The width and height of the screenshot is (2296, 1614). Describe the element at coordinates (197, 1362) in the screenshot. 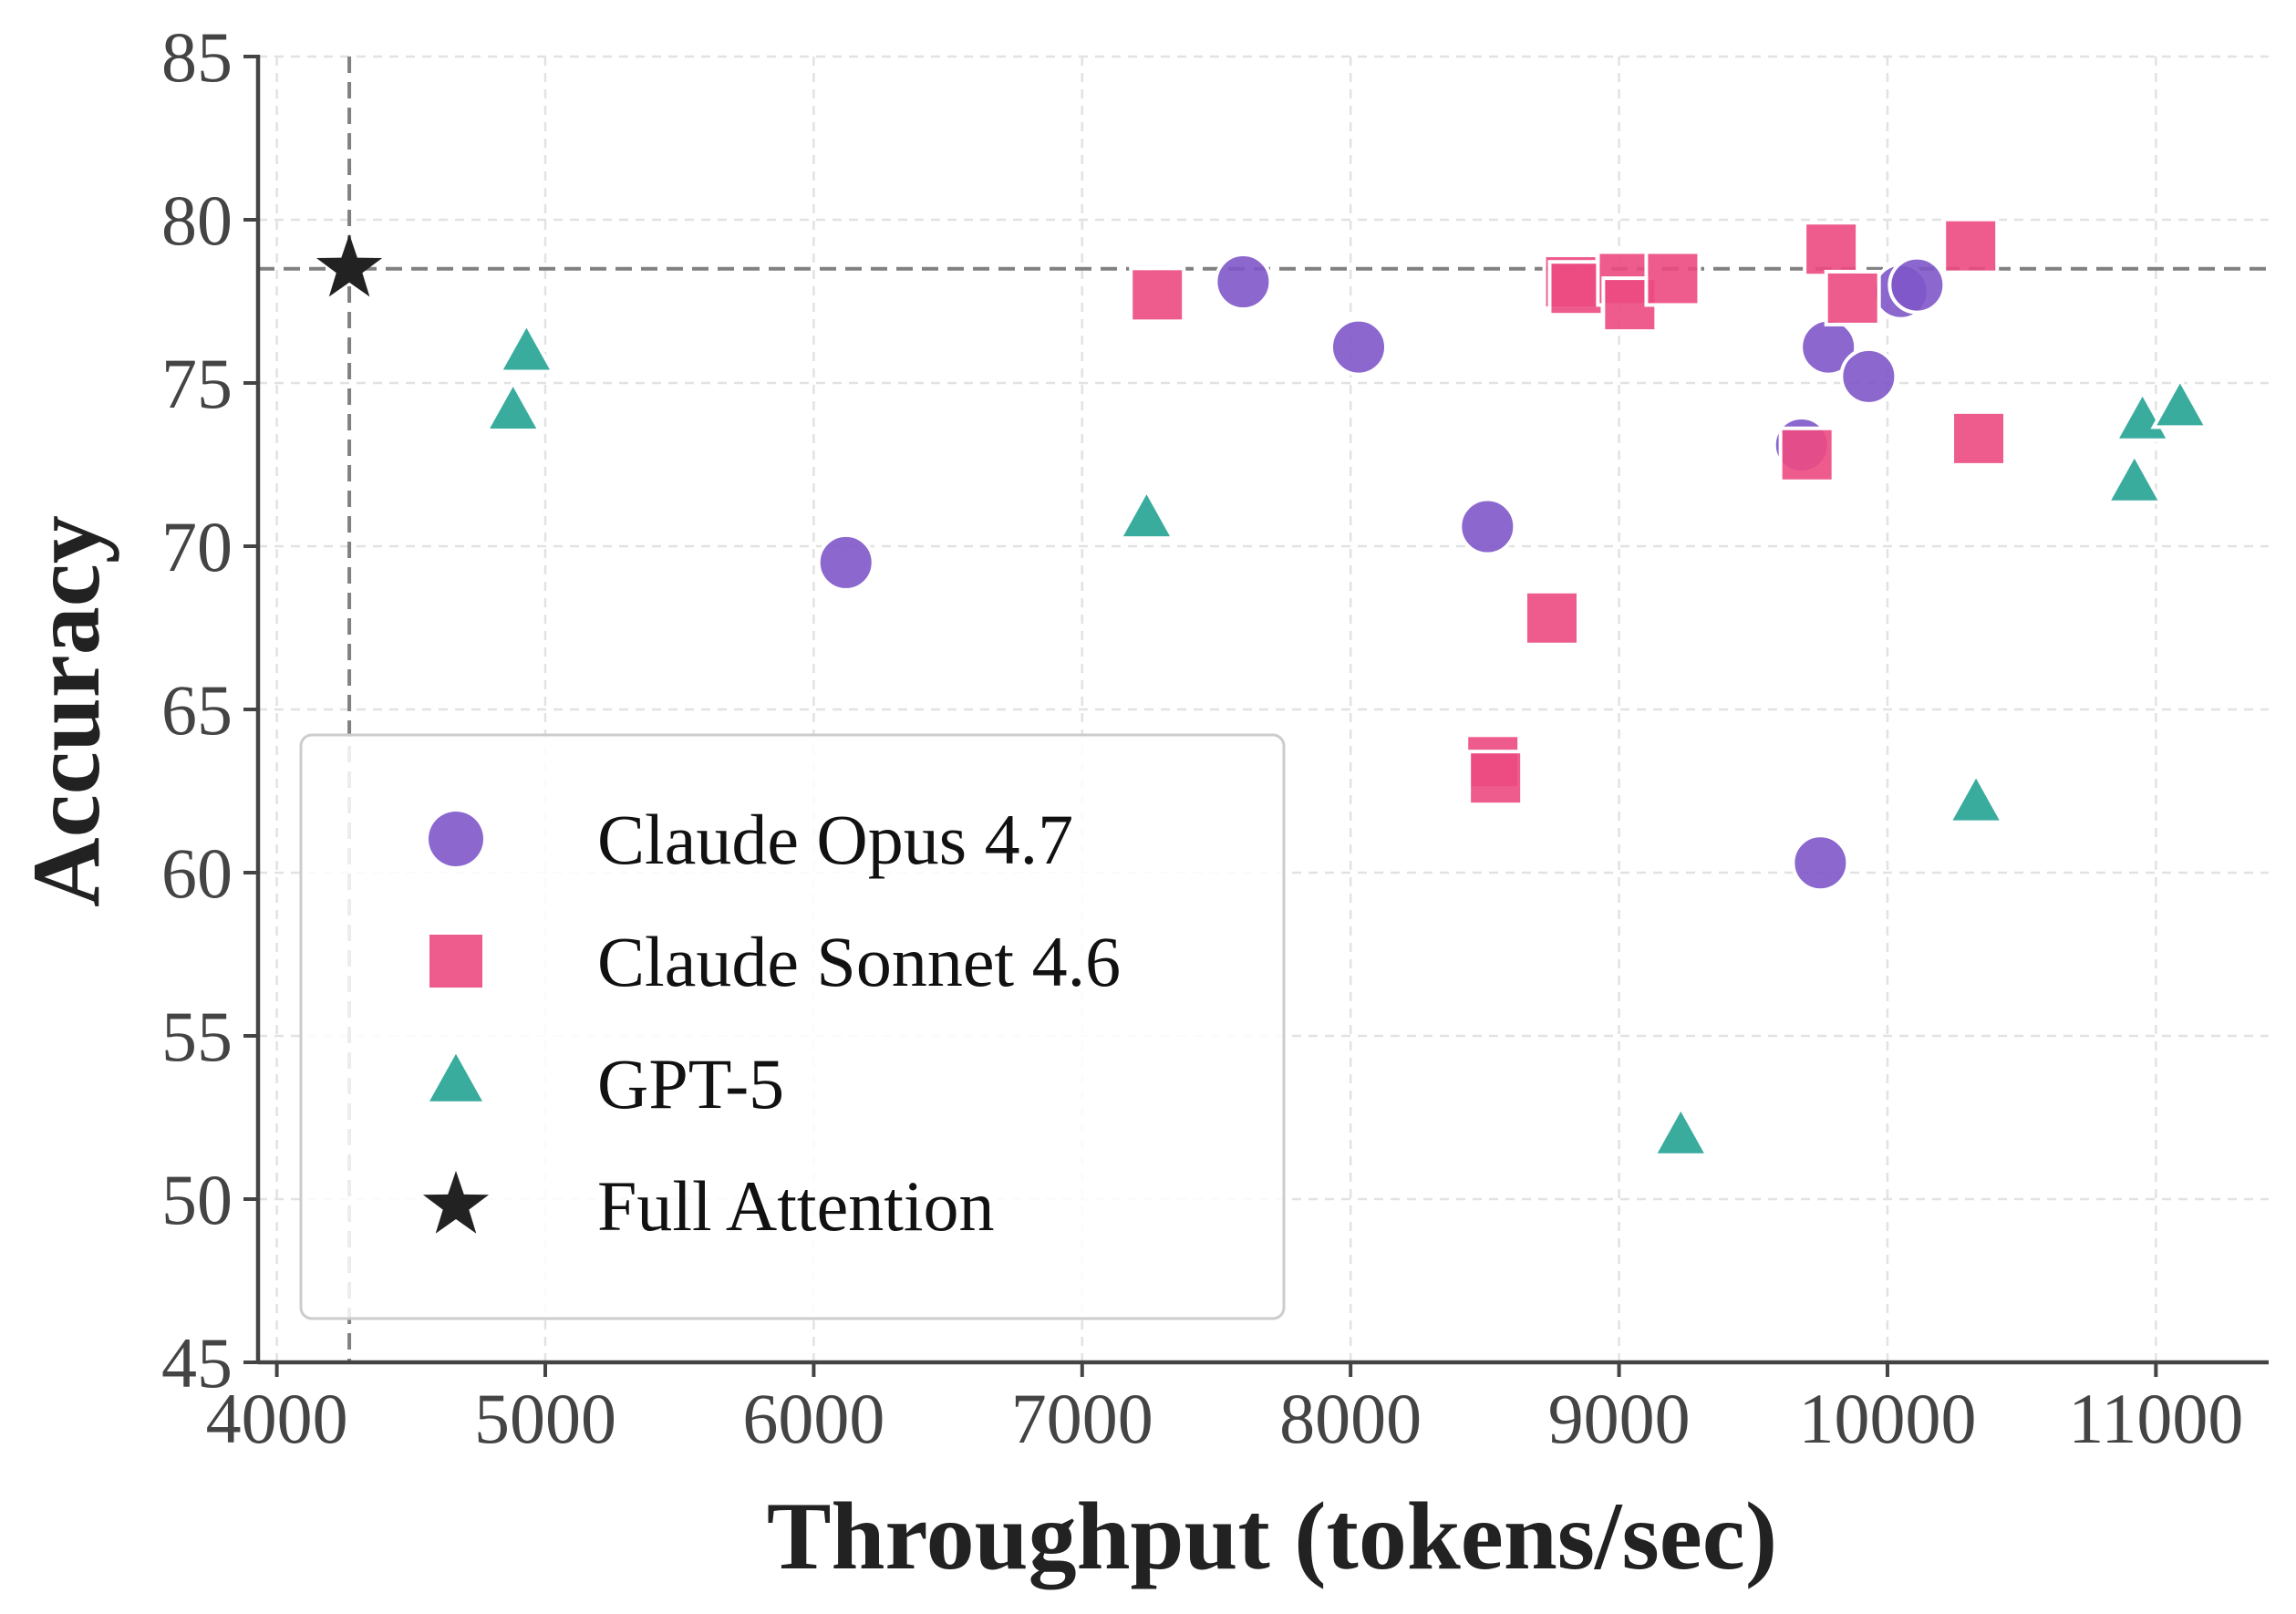

I see `y-tick-label: 45` at that location.